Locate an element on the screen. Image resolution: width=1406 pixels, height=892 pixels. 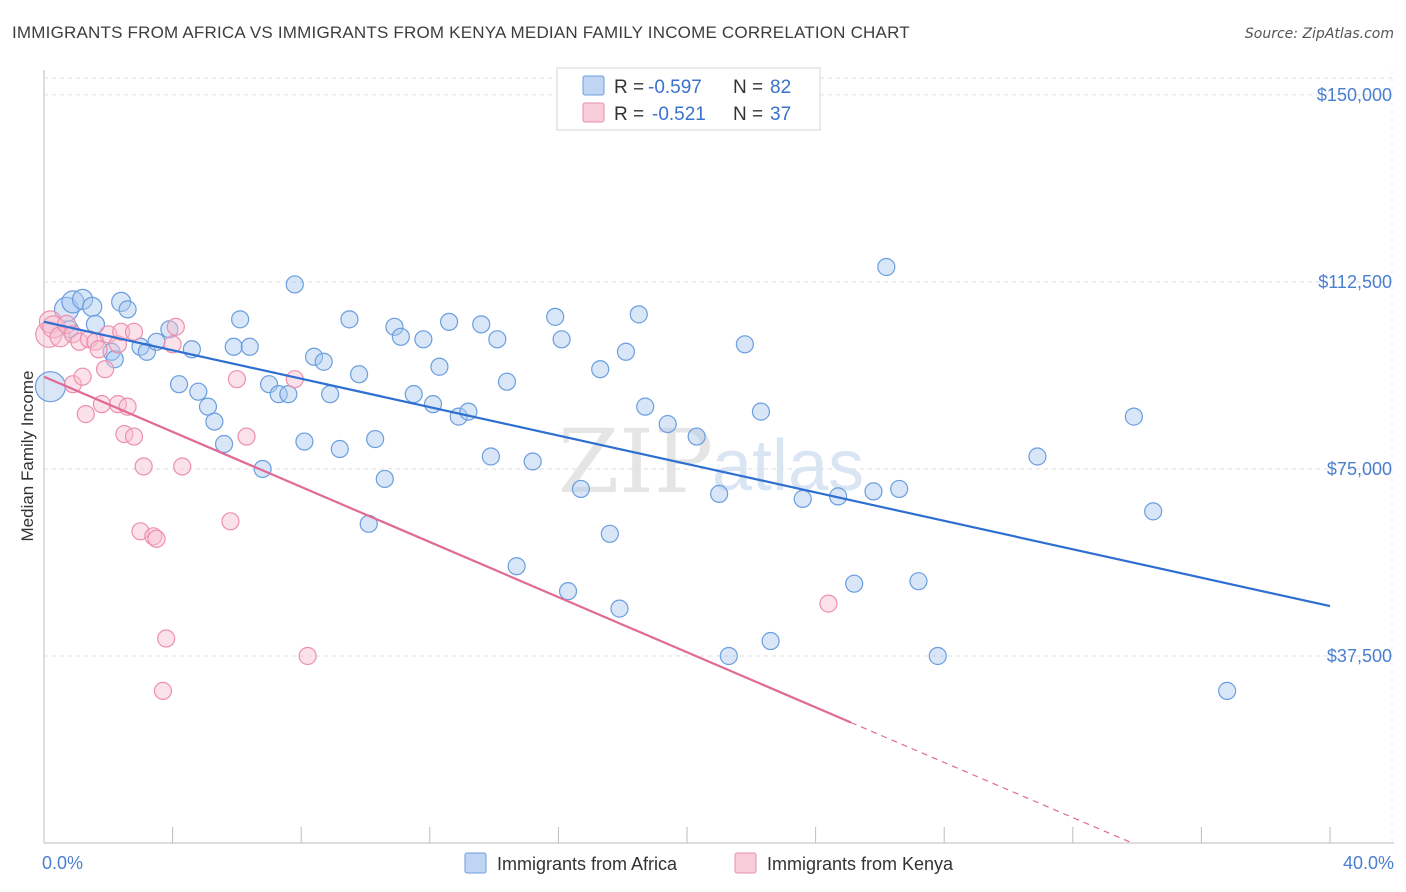
legend-label-kenya: Immigrants from Kenya is located at coordinates (860, 864).